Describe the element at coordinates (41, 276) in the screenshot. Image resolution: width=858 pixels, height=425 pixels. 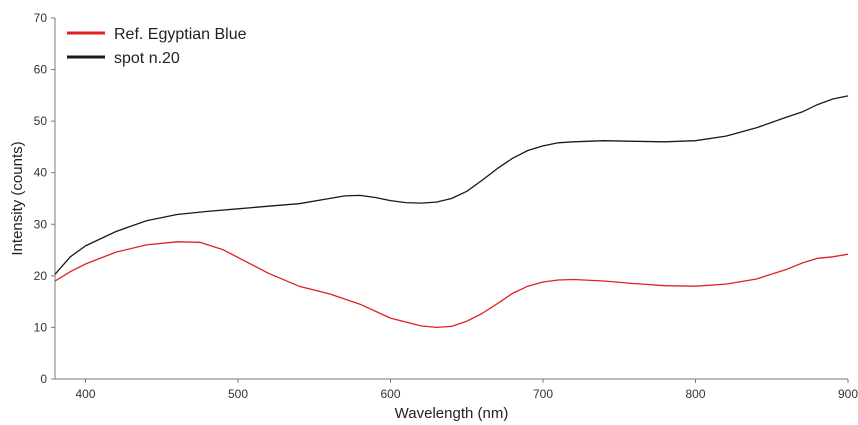
I see `y-tick-label: 20` at that location.